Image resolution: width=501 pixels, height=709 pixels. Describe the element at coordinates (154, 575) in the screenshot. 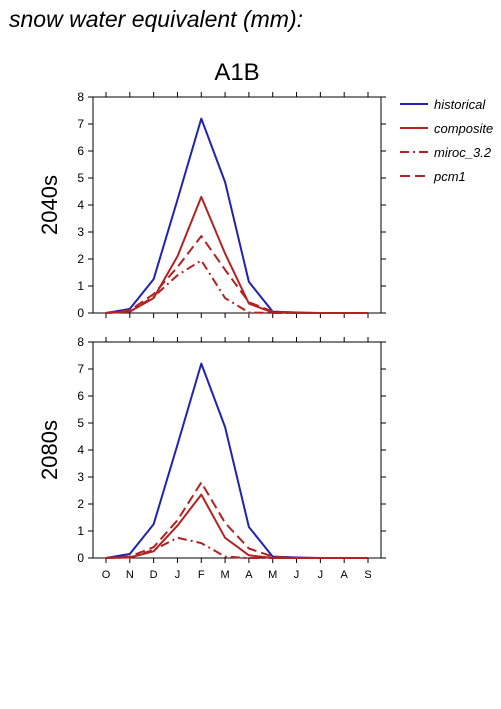

I see `x-tick-label: D` at that location.